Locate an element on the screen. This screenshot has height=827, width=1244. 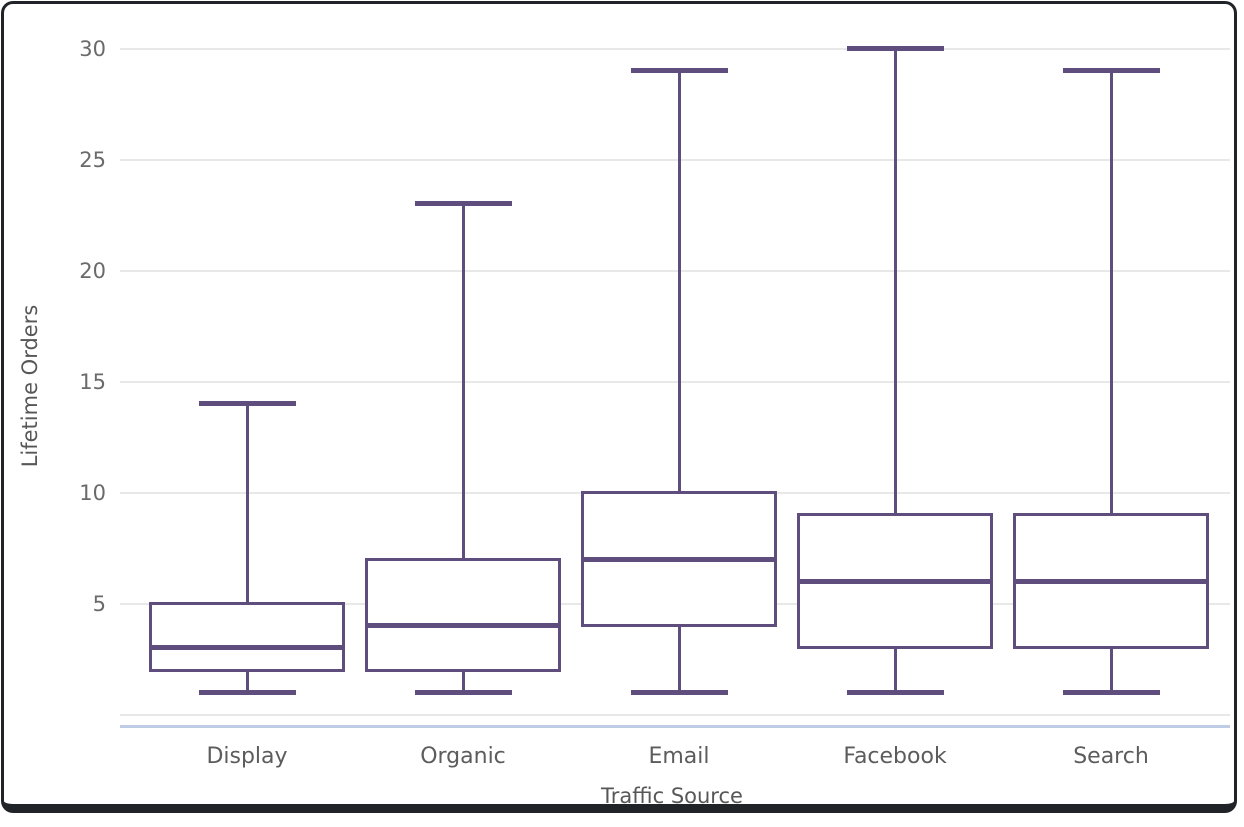
max-cap-facebook is located at coordinates (895, 48).